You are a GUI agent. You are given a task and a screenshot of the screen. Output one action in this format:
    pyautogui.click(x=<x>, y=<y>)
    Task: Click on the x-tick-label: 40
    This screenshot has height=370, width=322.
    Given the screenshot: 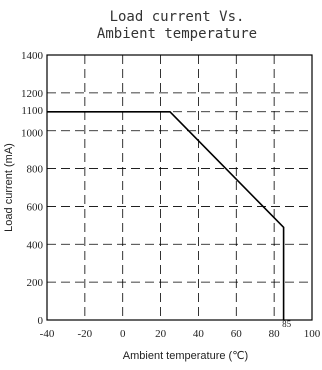 What is the action you would take?
    pyautogui.click(x=199, y=334)
    